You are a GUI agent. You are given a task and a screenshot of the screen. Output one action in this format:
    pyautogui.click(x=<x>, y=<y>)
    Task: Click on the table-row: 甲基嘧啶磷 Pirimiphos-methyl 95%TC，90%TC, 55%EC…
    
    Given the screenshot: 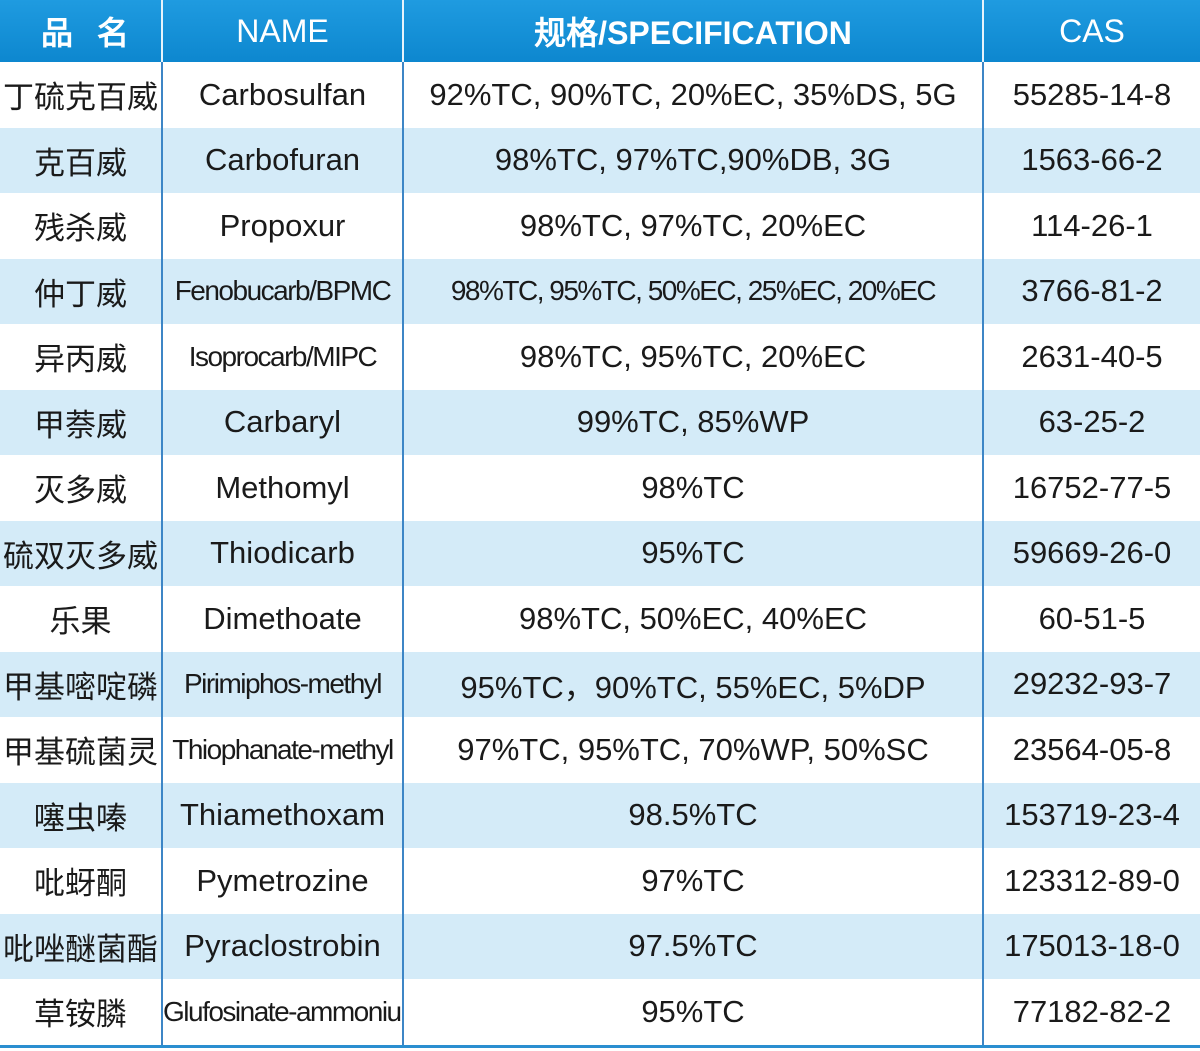 What is the action you would take?
    pyautogui.click(x=600, y=684)
    